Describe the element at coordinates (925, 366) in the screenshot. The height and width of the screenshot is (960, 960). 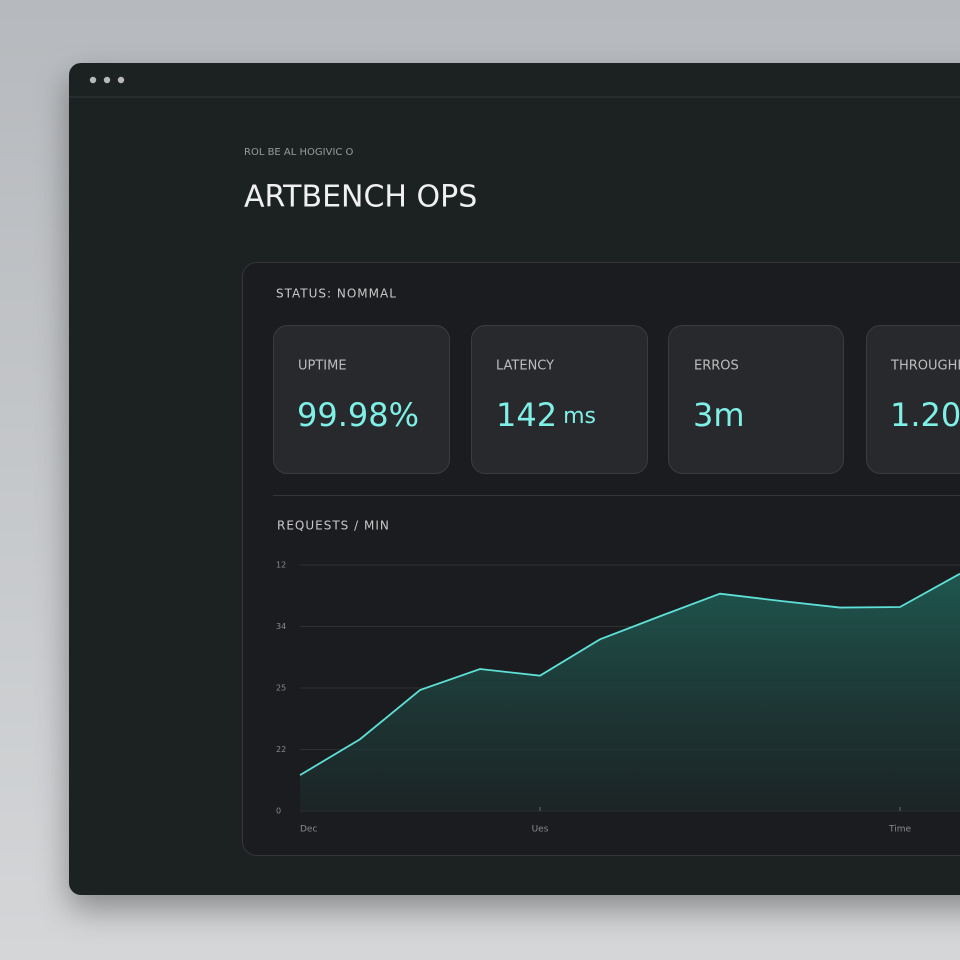
I see `card-label: THROUGHPUT` at that location.